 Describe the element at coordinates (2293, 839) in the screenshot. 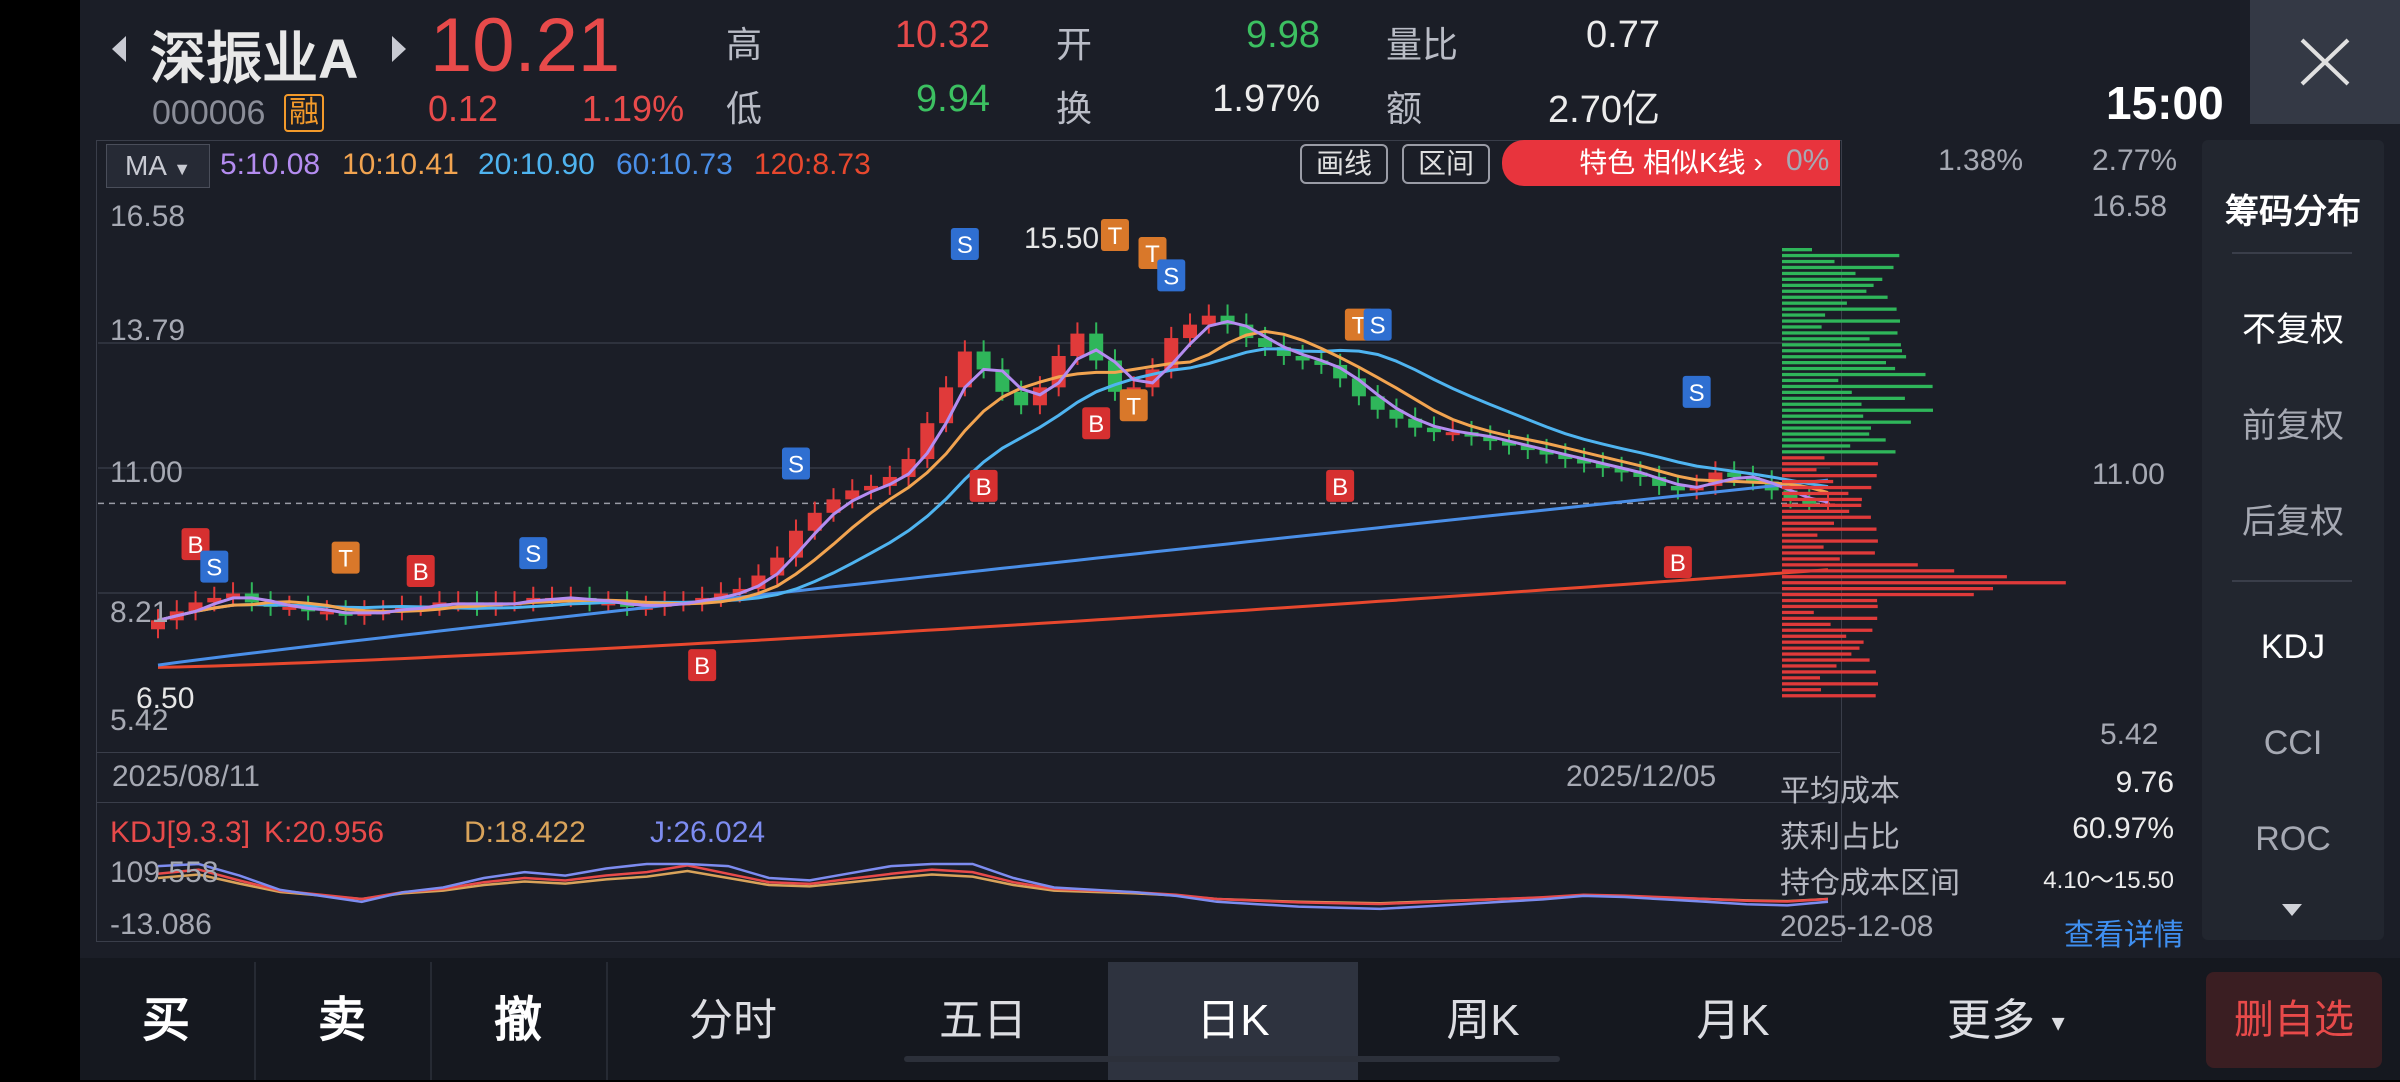

I see `side-roc: ROC` at that location.